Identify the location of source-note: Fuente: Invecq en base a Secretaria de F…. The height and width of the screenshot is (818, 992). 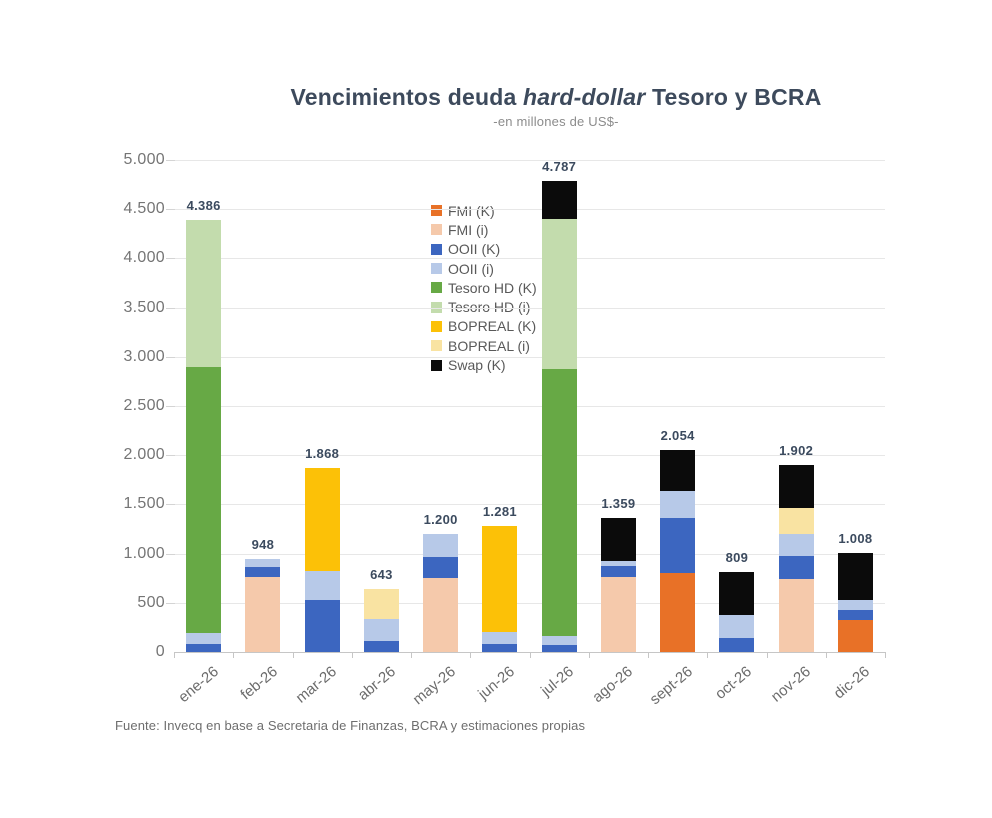
(350, 725).